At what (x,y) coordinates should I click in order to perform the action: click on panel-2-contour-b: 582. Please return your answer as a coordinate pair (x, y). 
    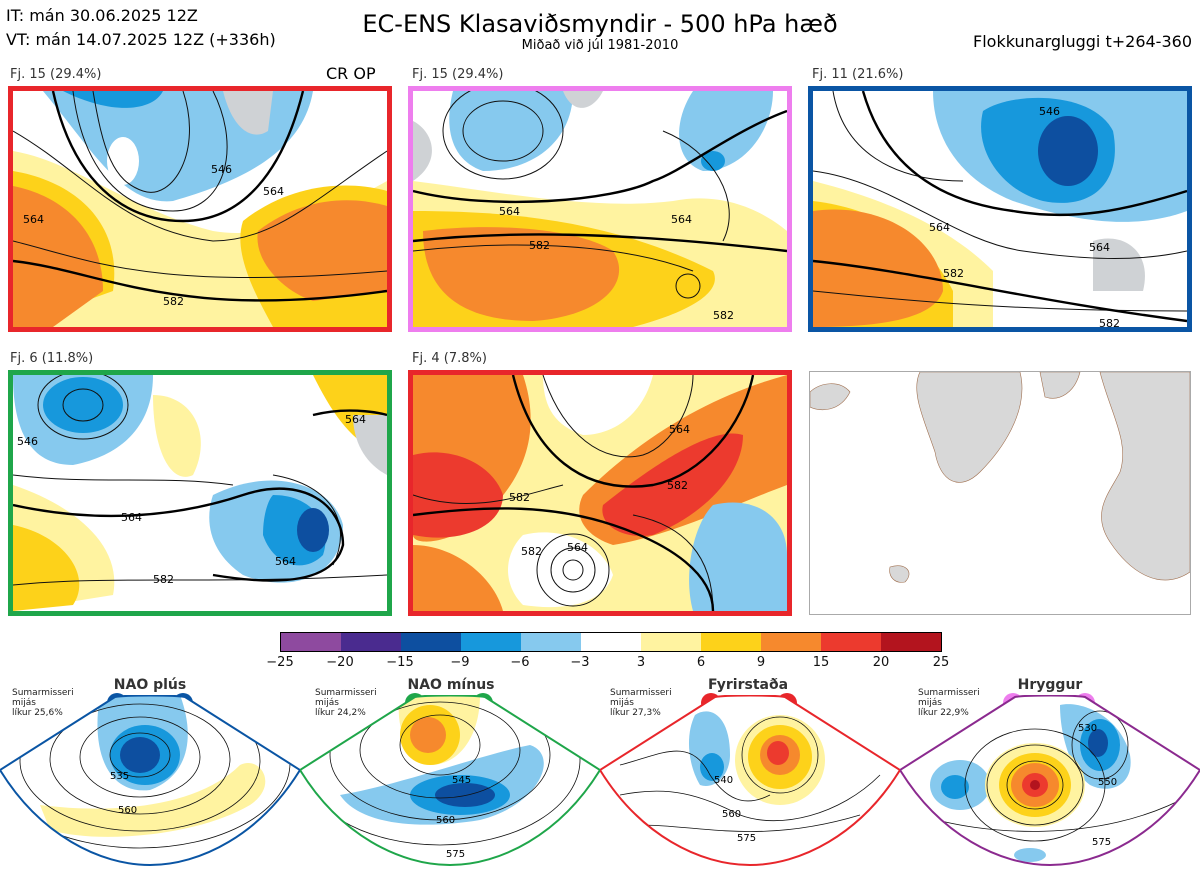
    Looking at the image, I should click on (539, 245).